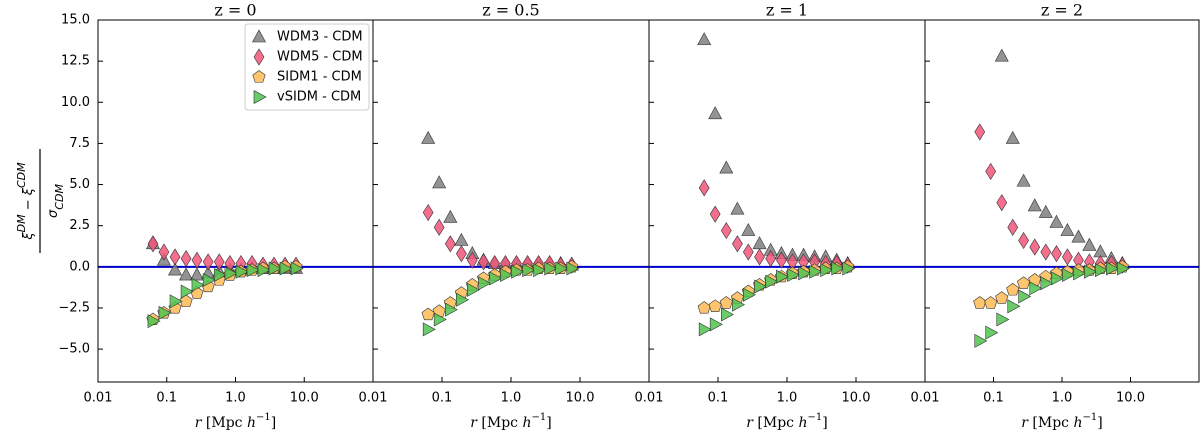 This screenshot has width=1200, height=435. I want to click on y-tick-label: 15.0, so click(75, 20).